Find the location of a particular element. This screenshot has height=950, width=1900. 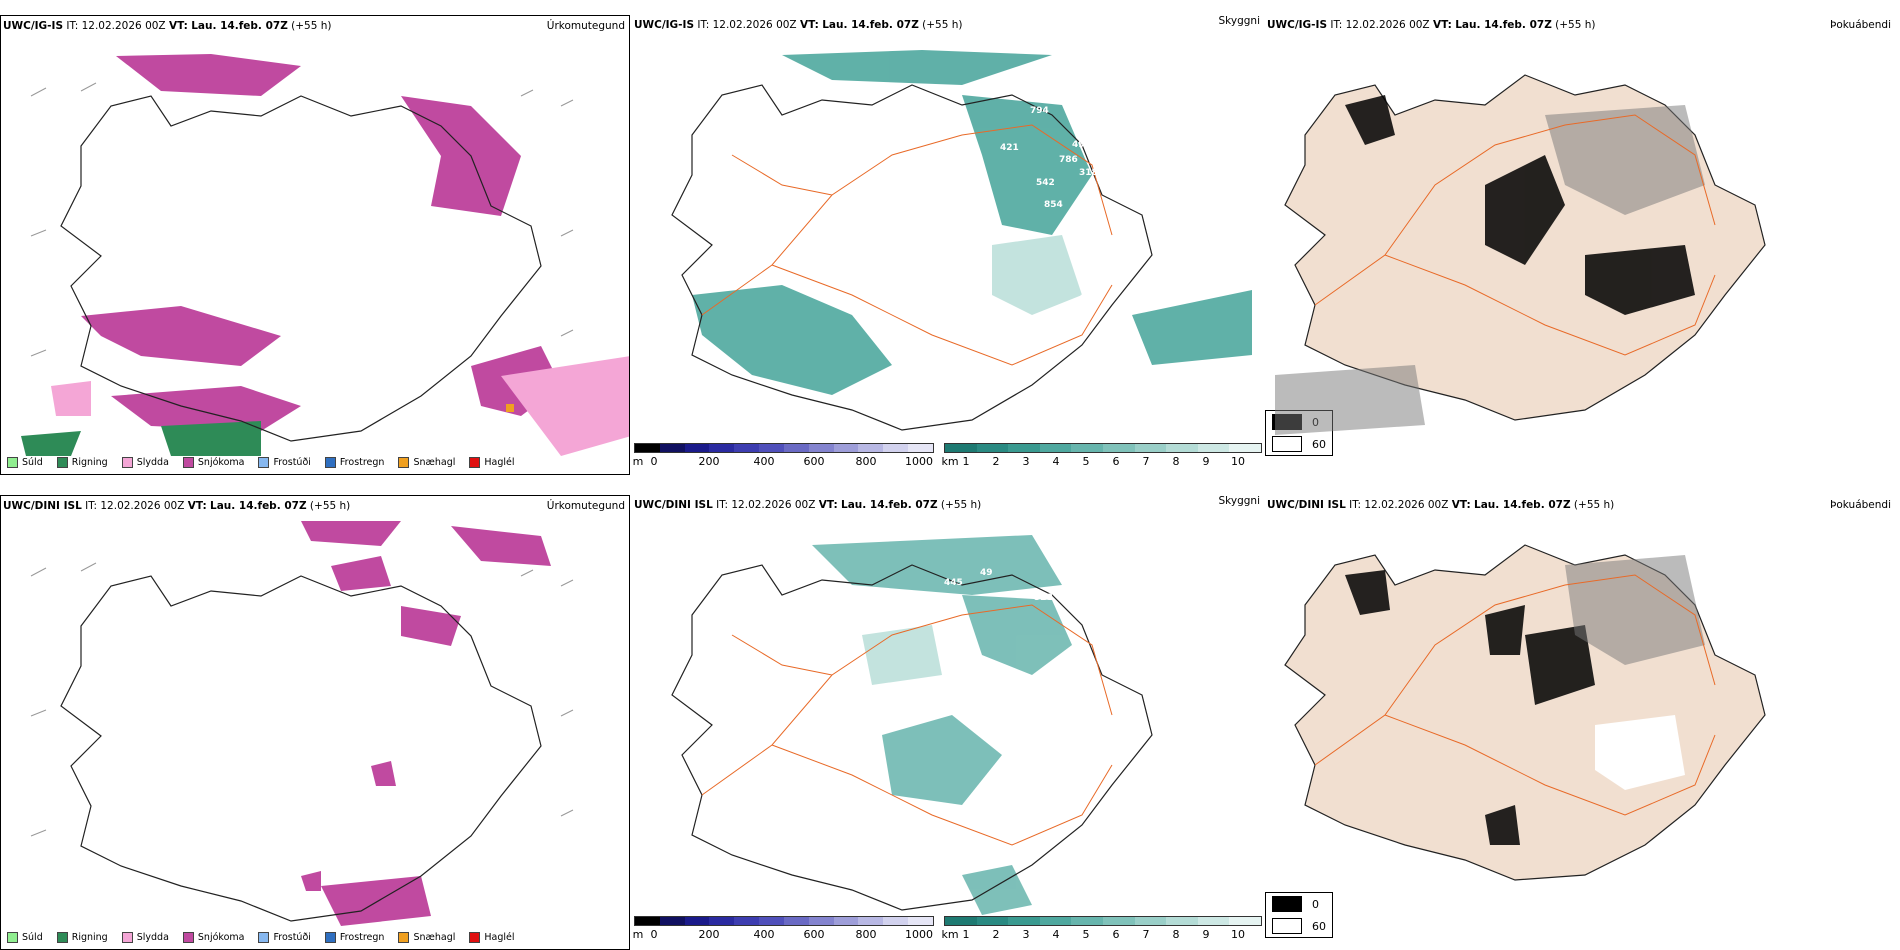

colorbar-tick: 400 is located at coordinates (764, 461).